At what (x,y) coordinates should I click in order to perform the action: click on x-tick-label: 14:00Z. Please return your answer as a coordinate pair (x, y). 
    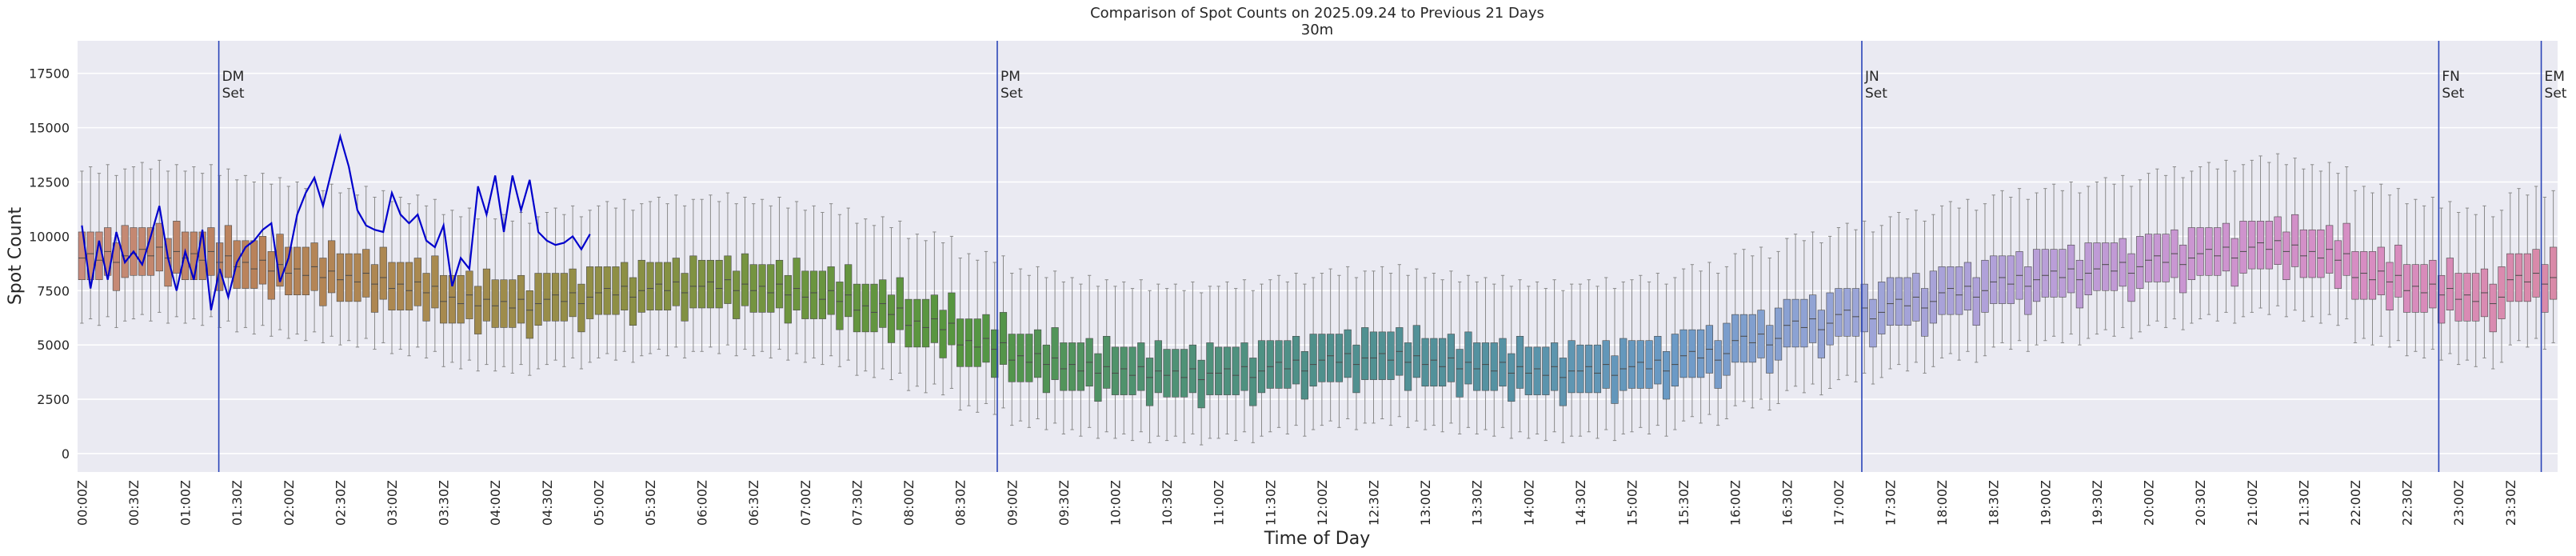
    Looking at the image, I should click on (1529, 503).